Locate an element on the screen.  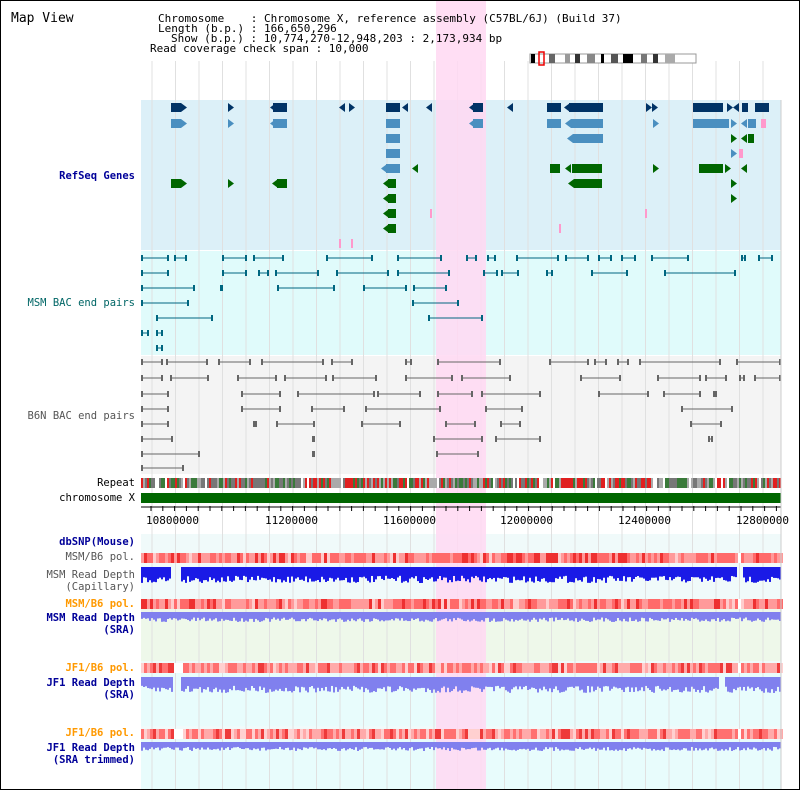
highlight-region is located at coordinates (461, 395).